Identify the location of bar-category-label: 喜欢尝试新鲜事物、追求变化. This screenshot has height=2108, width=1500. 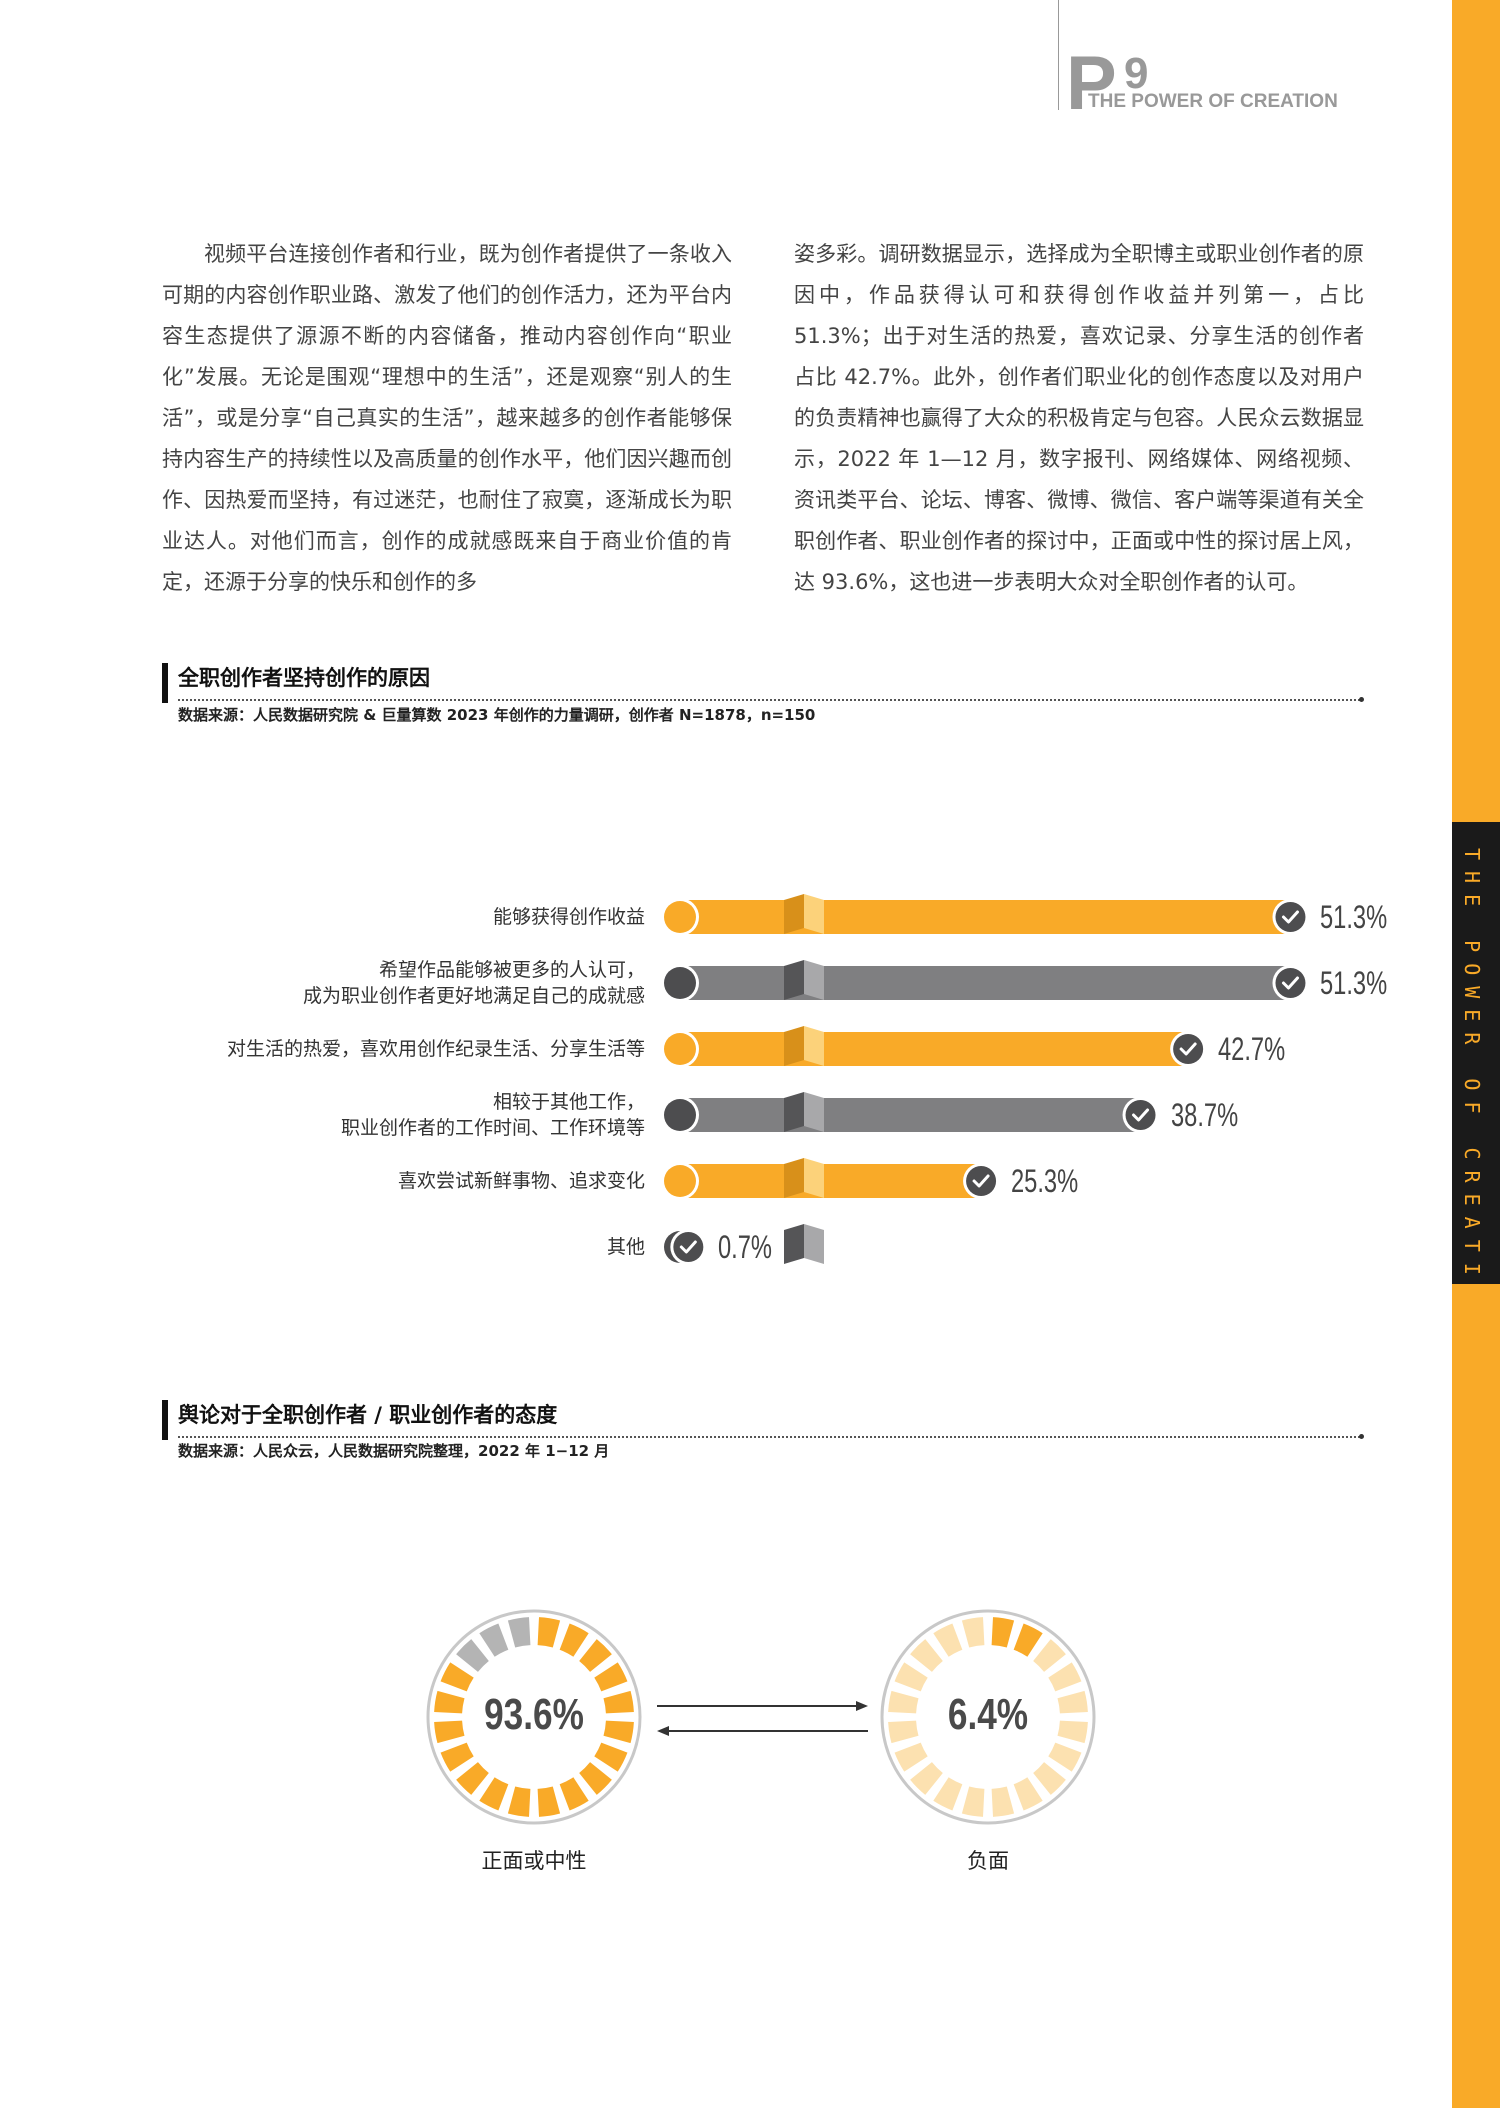
(521, 1181).